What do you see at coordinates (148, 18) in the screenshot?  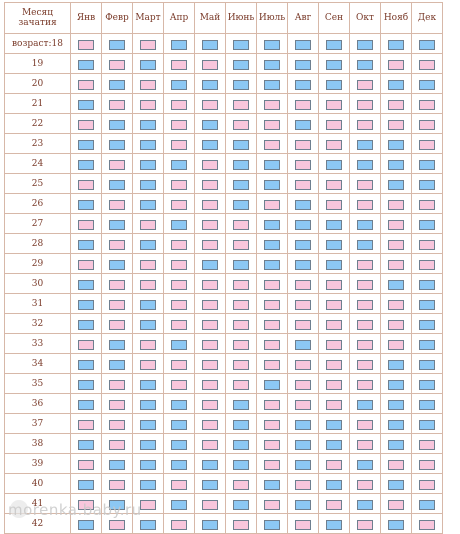 I see `month-header: Март` at bounding box center [148, 18].